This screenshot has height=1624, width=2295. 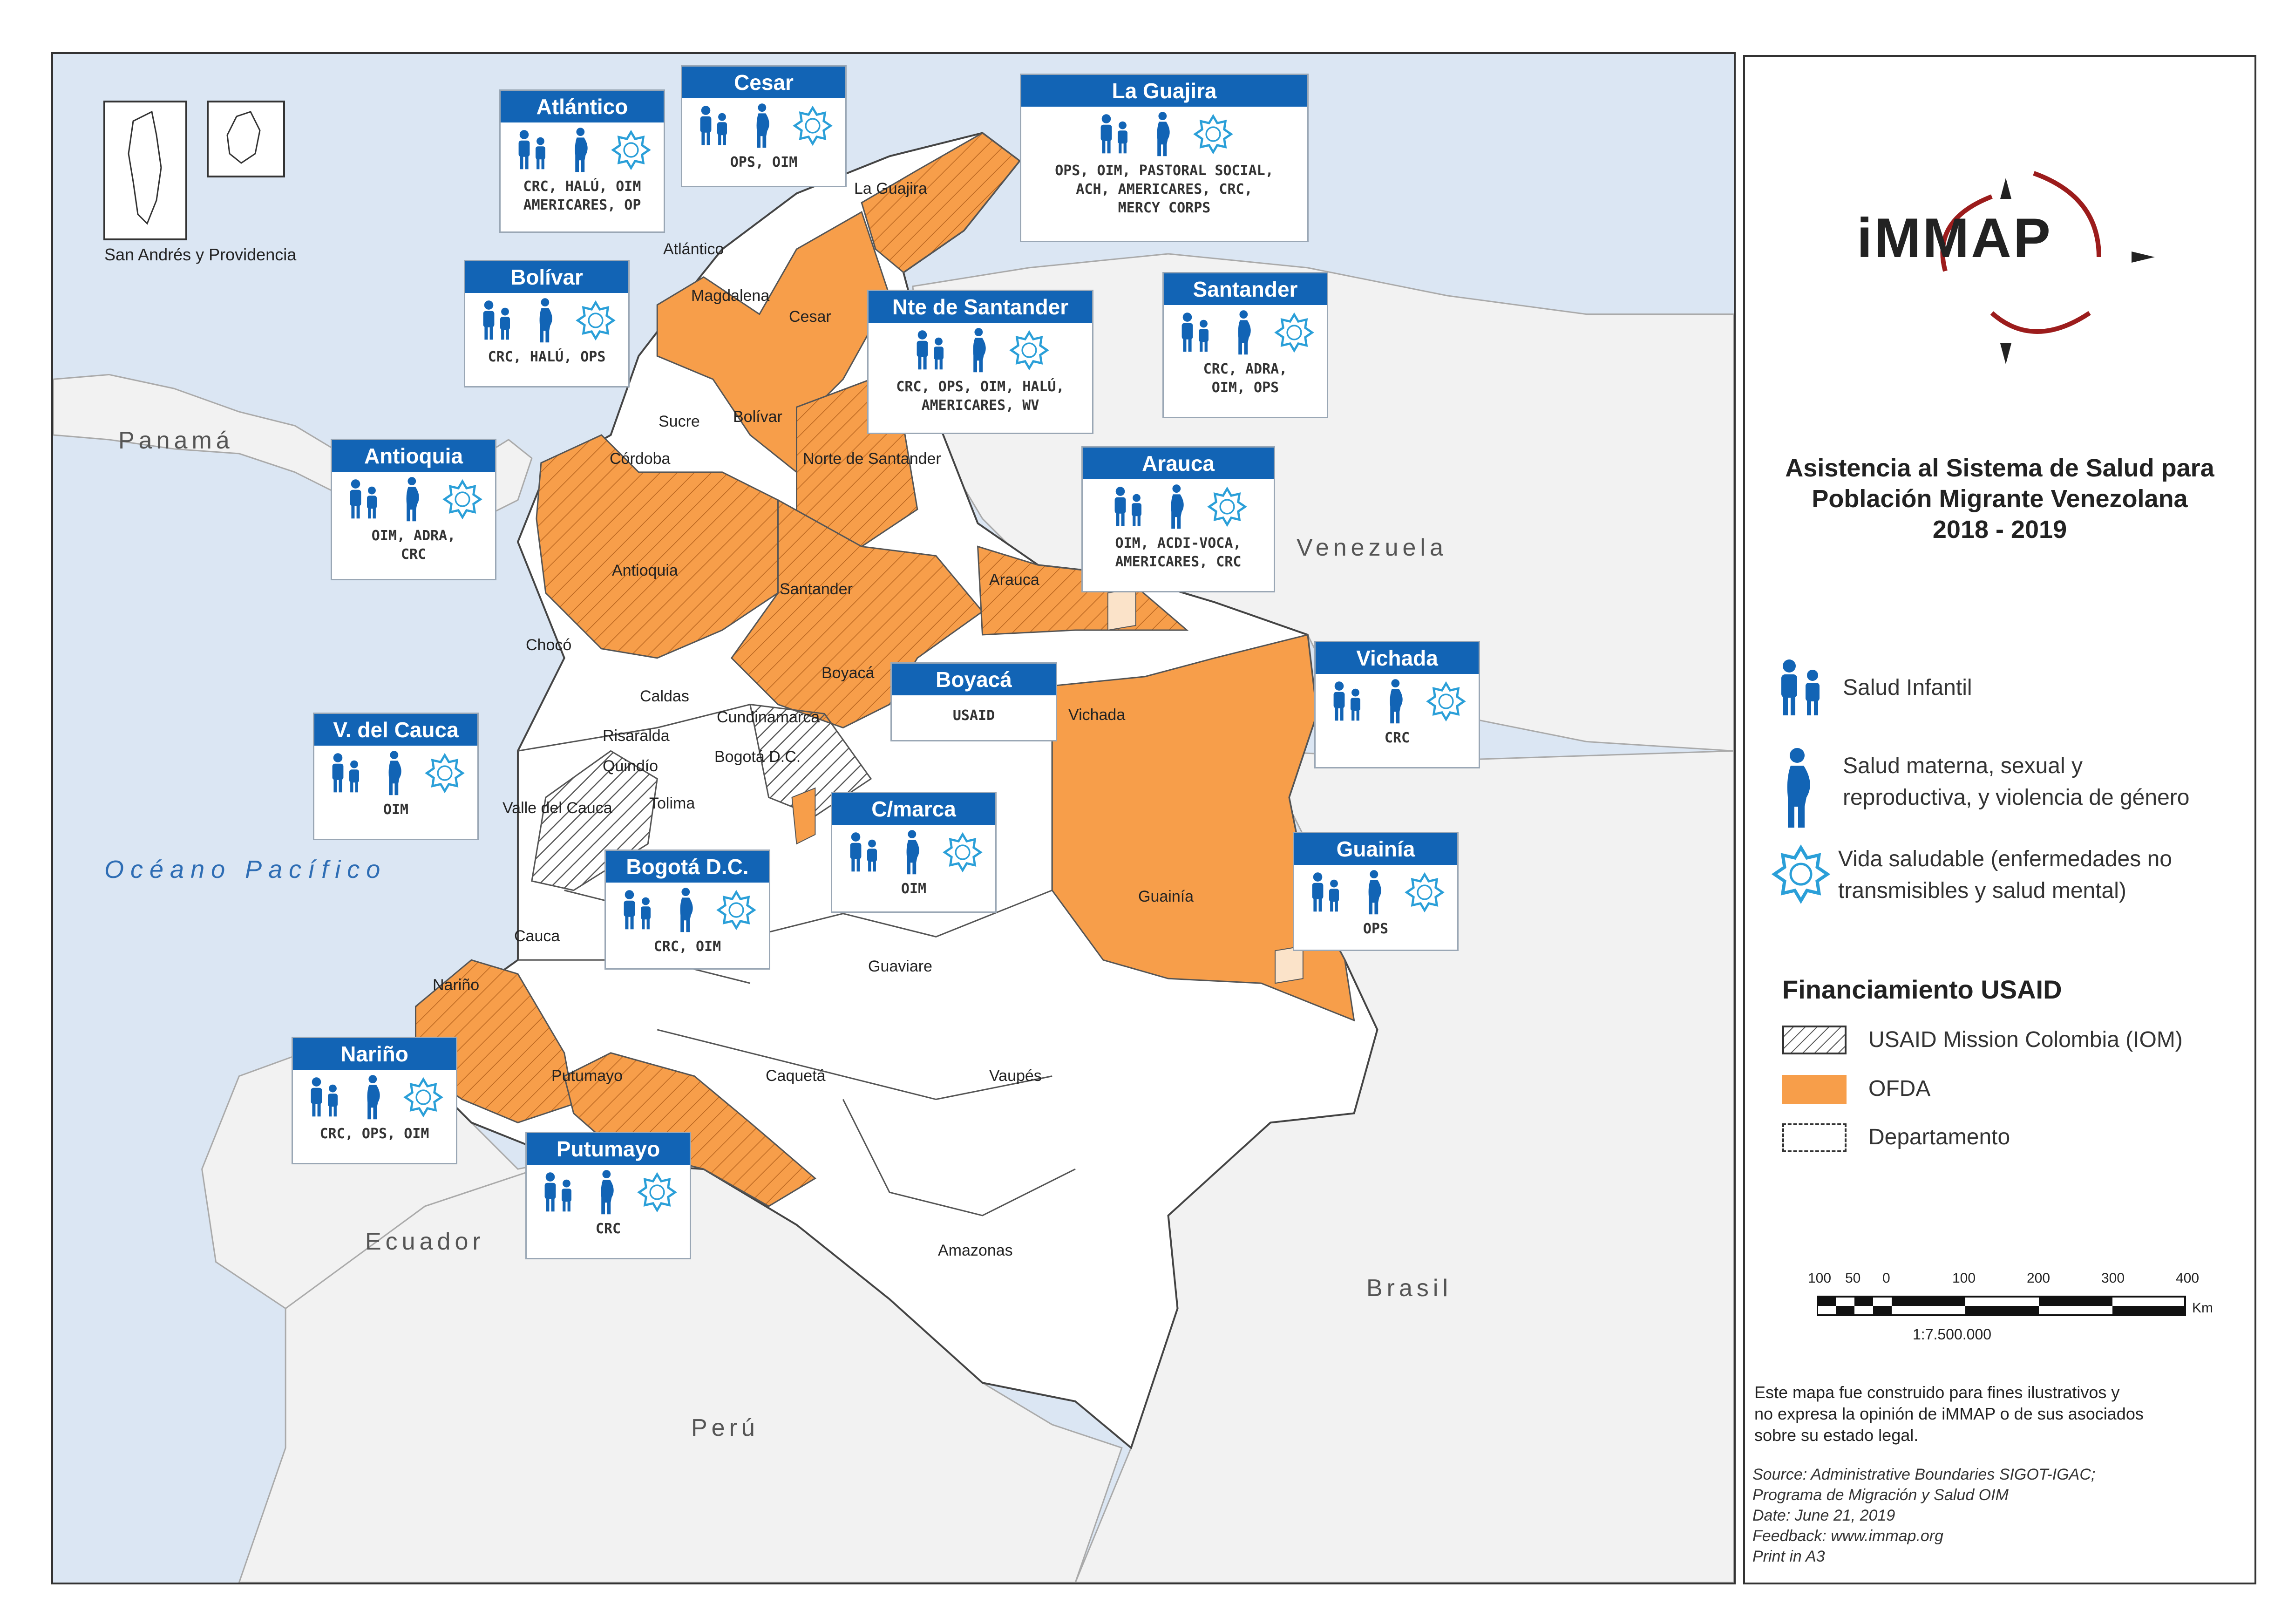 What do you see at coordinates (810, 317) in the screenshot?
I see `dept-label-cesar: Cesar` at bounding box center [810, 317].